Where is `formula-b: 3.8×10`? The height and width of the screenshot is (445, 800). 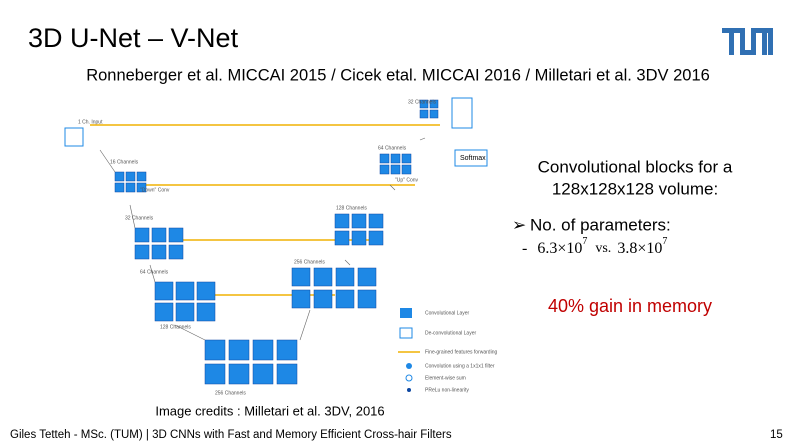 formula-b: 3.8×10 is located at coordinates (639, 248).